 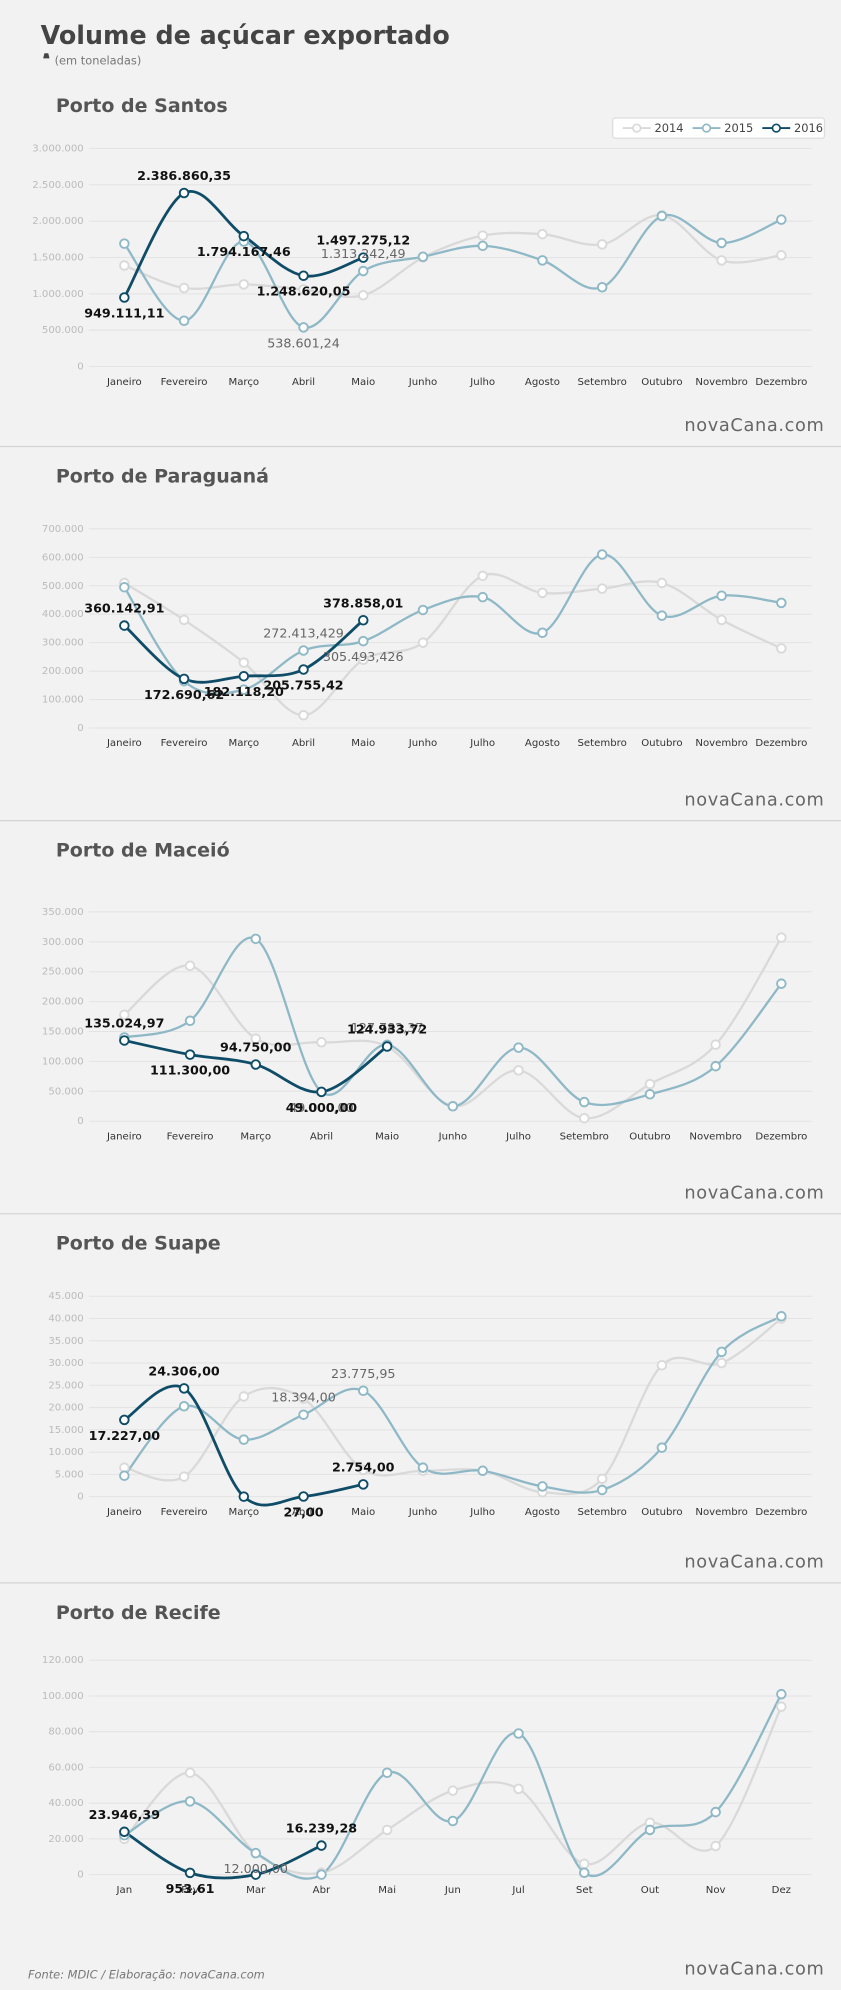 I want to click on y-tick-label: 45.000, so click(x=65, y=1296).